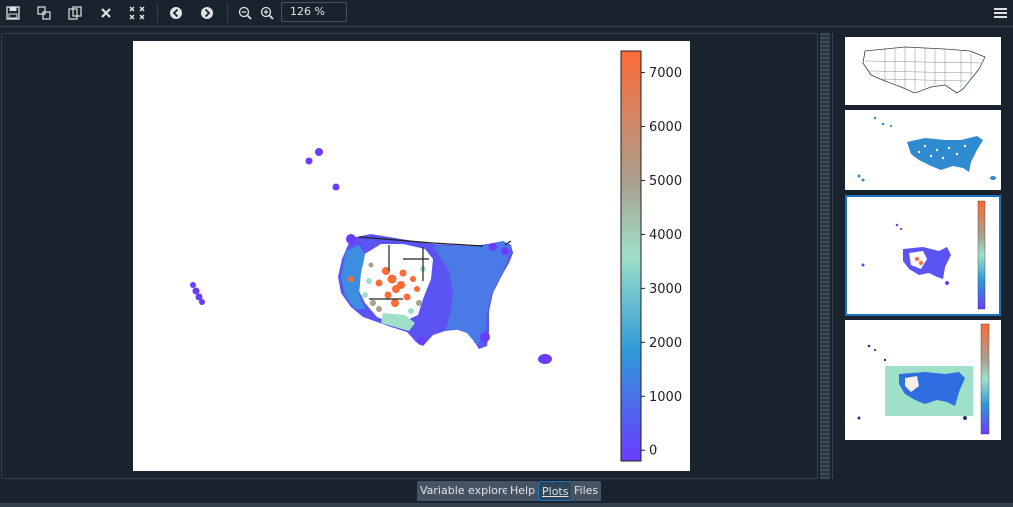 The width and height of the screenshot is (1013, 507). Describe the element at coordinates (207, 13) in the screenshot. I see `next-icon` at that location.